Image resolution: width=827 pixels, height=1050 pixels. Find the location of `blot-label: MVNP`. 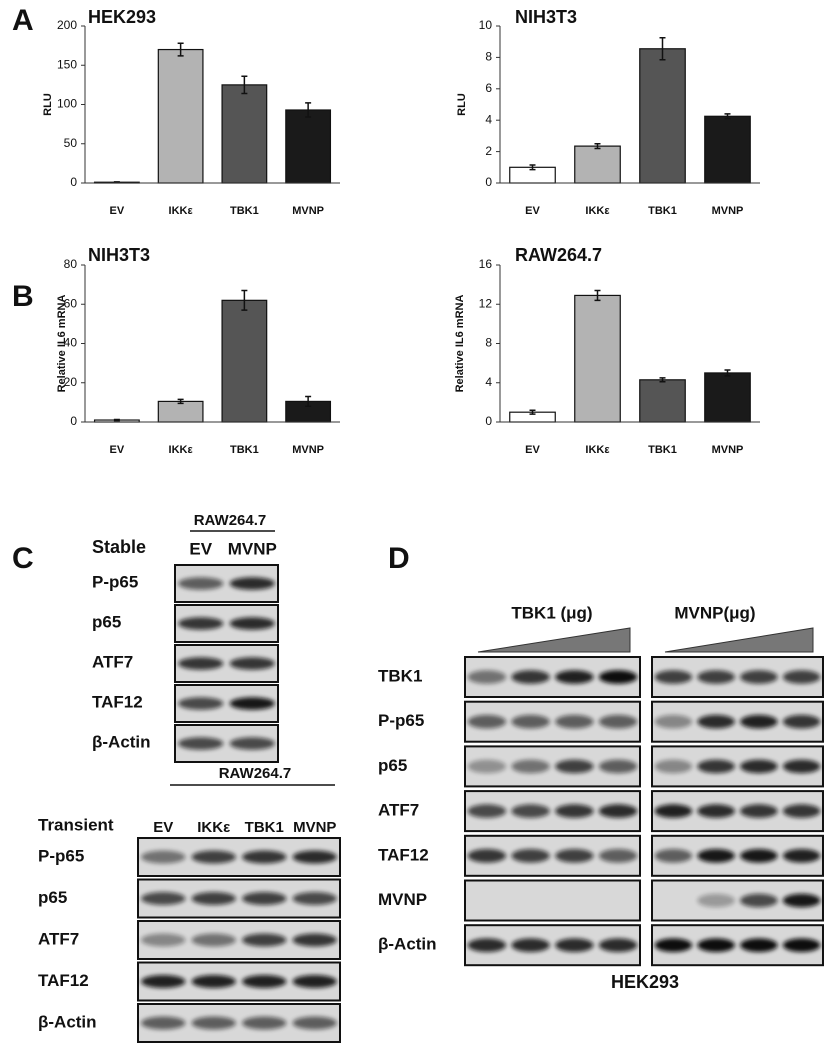

blot-label: MVNP is located at coordinates (402, 899).